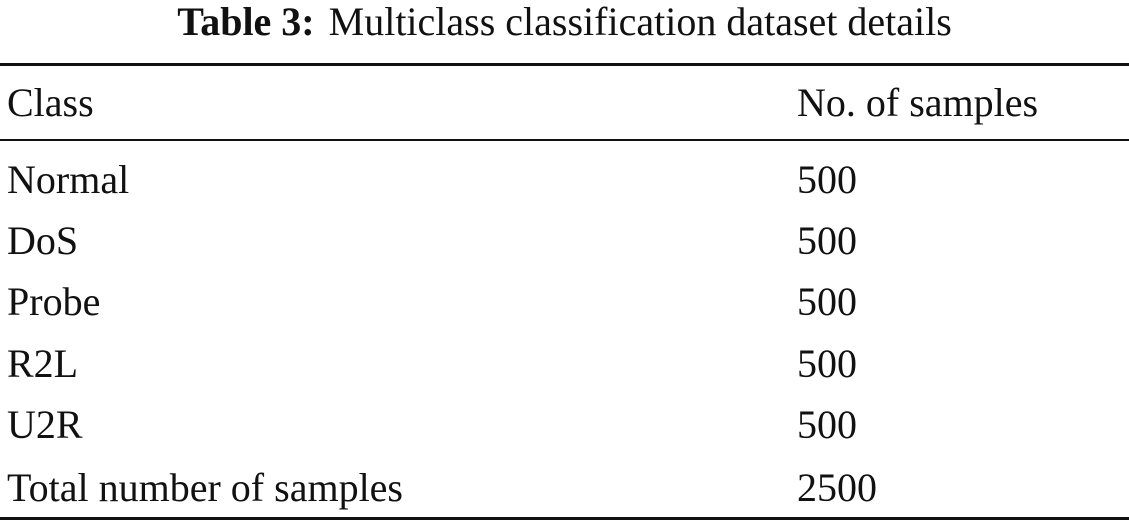 Image resolution: width=1129 pixels, height=525 pixels. What do you see at coordinates (918, 102) in the screenshot?
I see `header-cell: No. of samples` at bounding box center [918, 102].